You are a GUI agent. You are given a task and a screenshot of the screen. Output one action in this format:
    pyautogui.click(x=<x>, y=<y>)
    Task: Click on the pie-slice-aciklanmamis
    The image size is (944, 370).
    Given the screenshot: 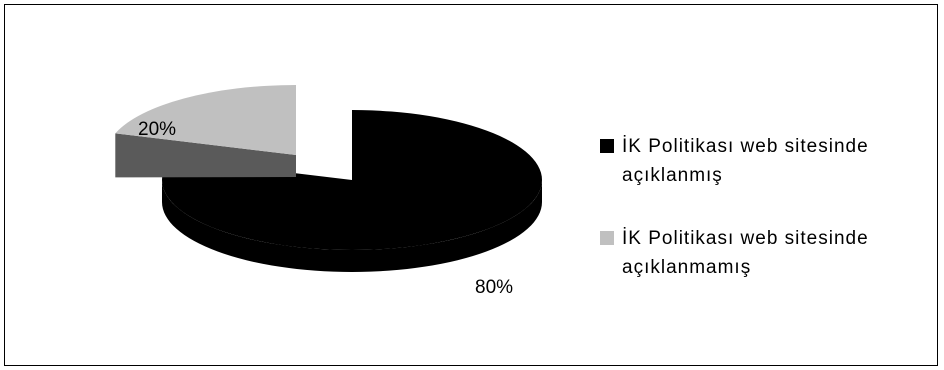 What is the action you would take?
    pyautogui.click(x=206, y=120)
    